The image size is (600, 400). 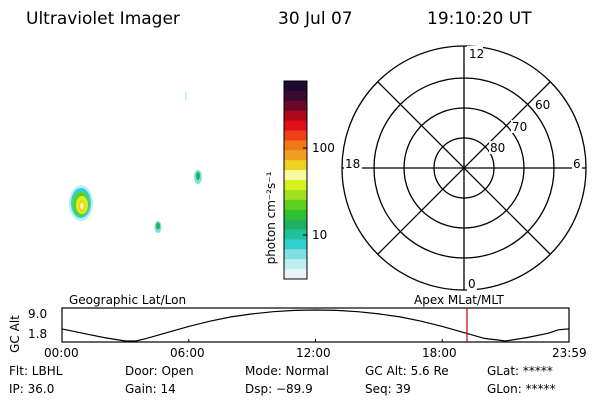 I want to click on mlt-label-6: 6, so click(x=577, y=164).